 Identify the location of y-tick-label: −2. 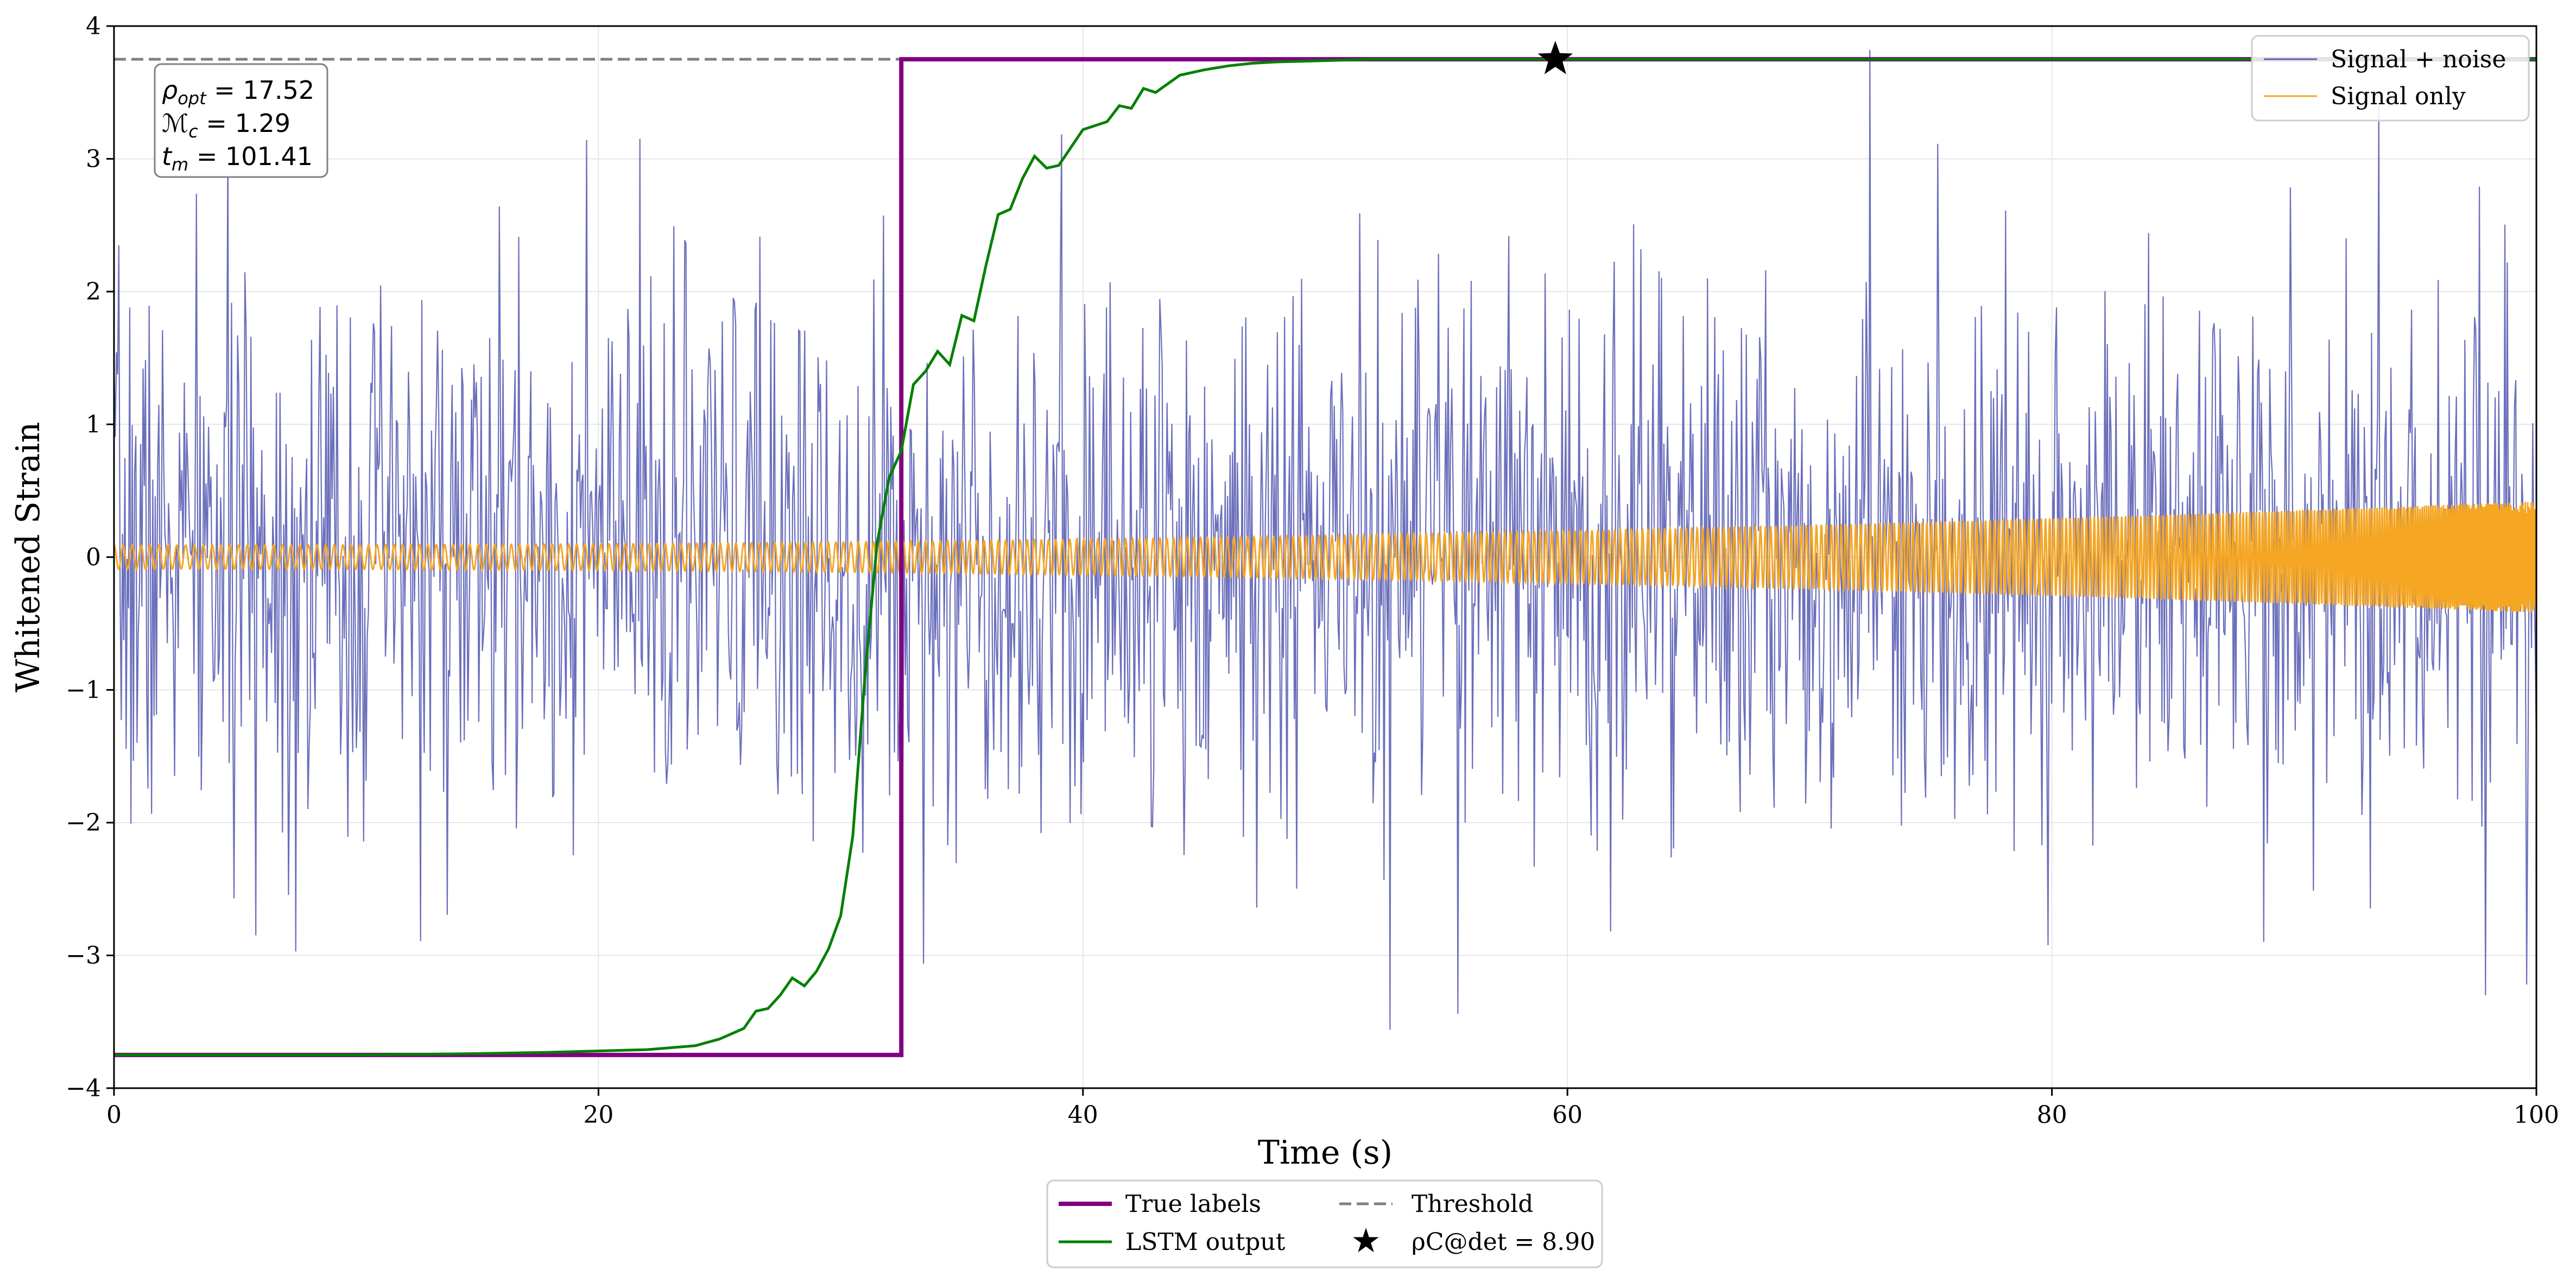
(83, 823).